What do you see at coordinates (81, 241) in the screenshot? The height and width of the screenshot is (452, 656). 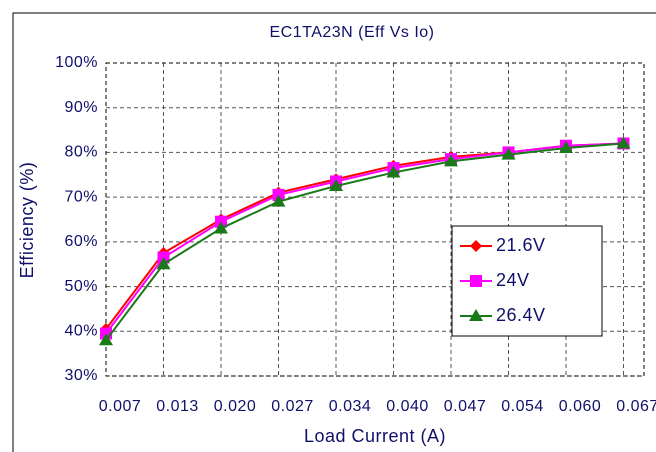 I see `y-tick-label: 60%` at bounding box center [81, 241].